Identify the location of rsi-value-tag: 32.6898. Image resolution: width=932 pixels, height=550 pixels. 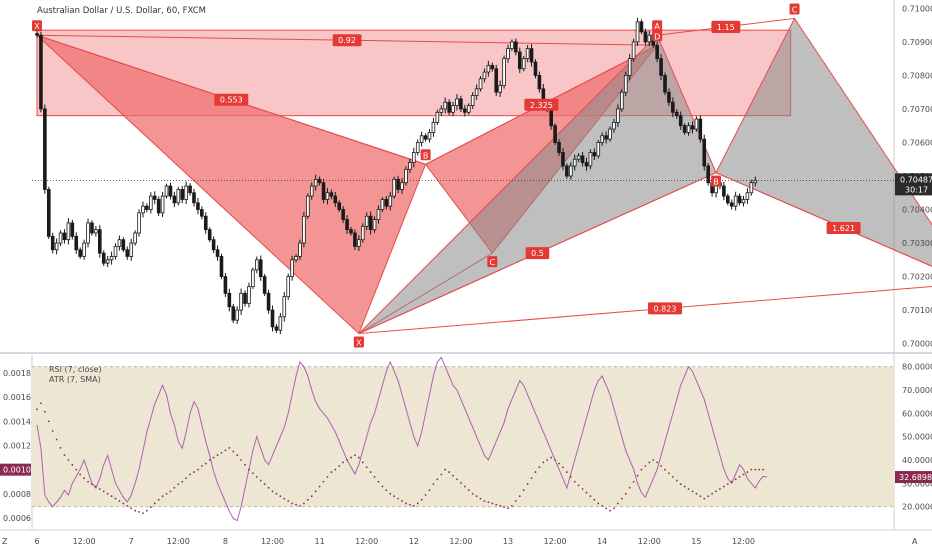
(913, 477).